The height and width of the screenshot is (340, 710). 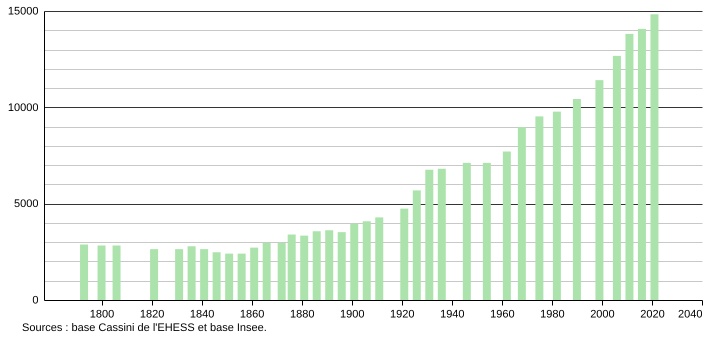 What do you see at coordinates (452, 314) in the screenshot?
I see `x-tick-label: 1940` at bounding box center [452, 314].